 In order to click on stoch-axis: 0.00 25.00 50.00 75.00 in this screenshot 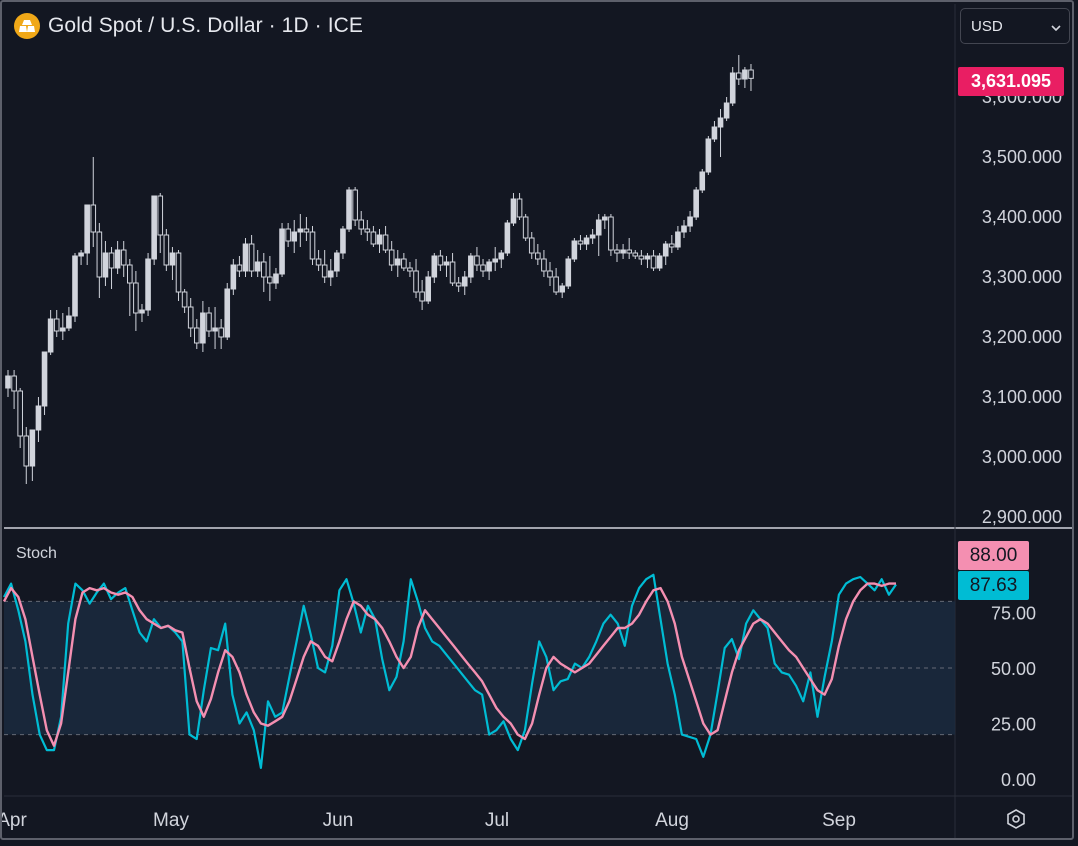, I will do `click(1013, 697)`.